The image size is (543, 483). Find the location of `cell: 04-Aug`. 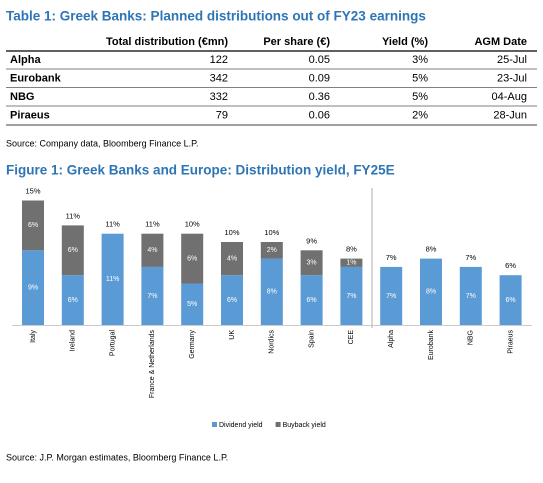

cell: 04-Aug is located at coordinates (509, 97).